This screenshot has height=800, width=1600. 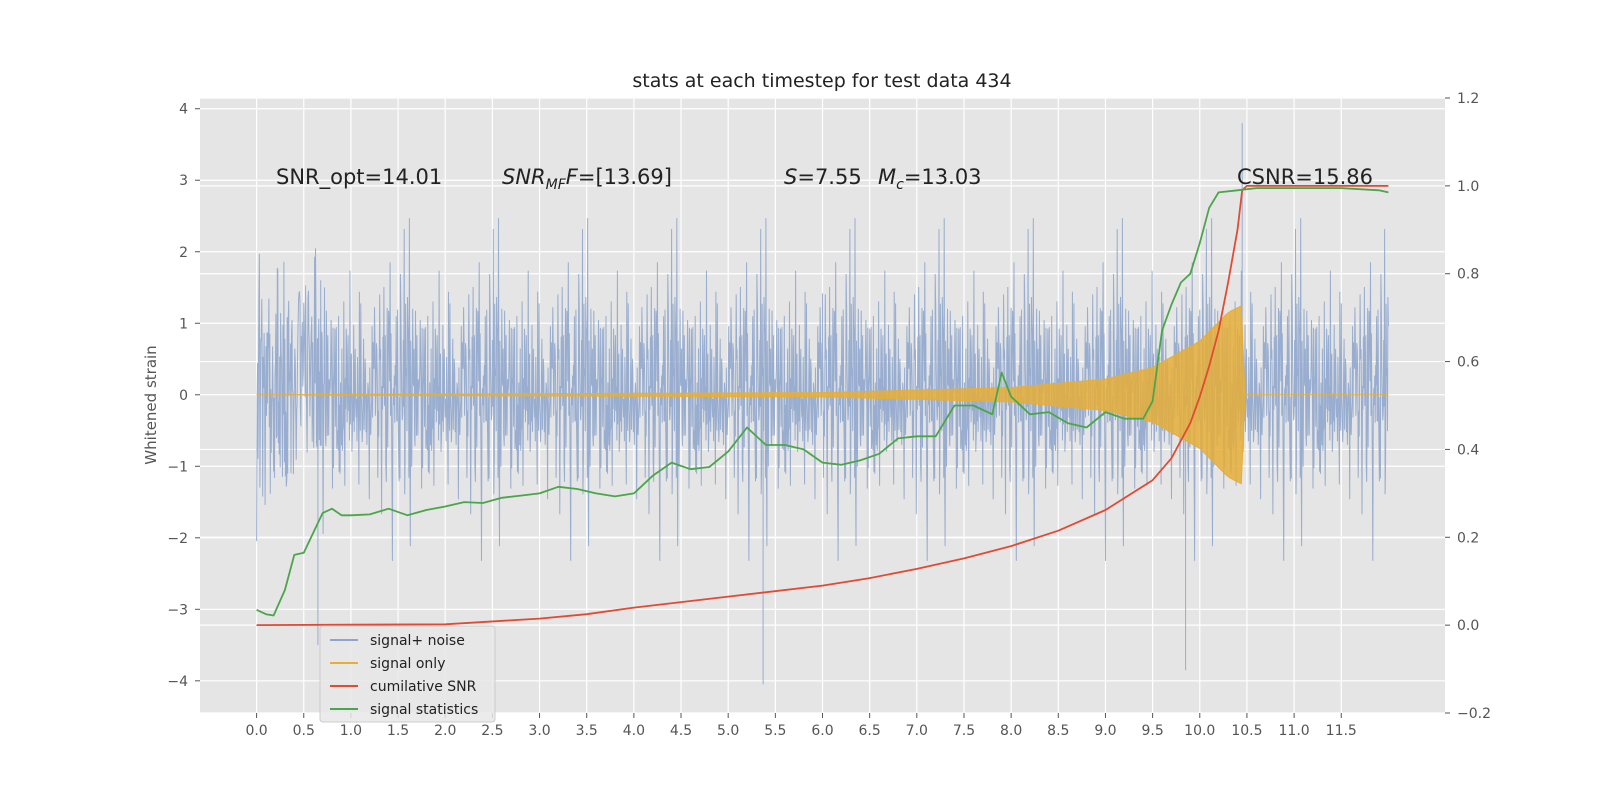 What do you see at coordinates (1468, 626) in the screenshot?
I see `y2-tick-label-1: 0.0` at bounding box center [1468, 626].